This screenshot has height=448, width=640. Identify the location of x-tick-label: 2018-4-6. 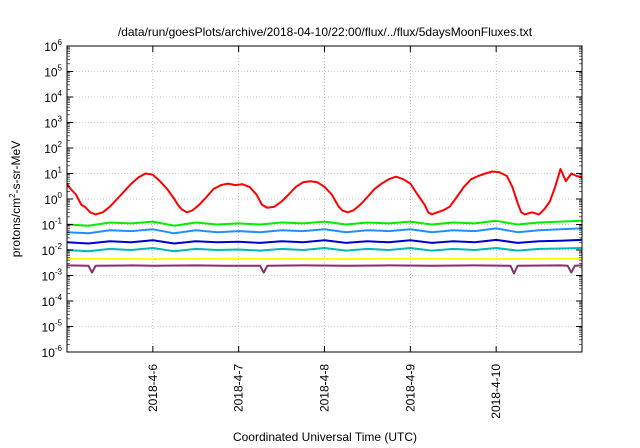
(153, 388).